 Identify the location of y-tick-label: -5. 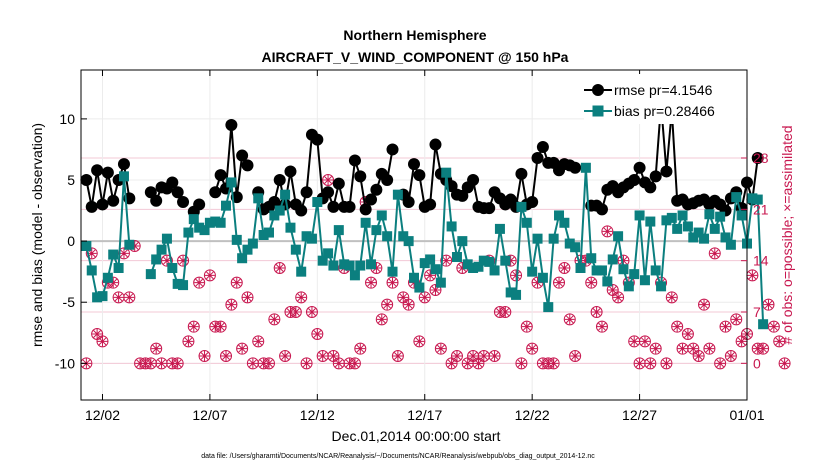
(69, 302).